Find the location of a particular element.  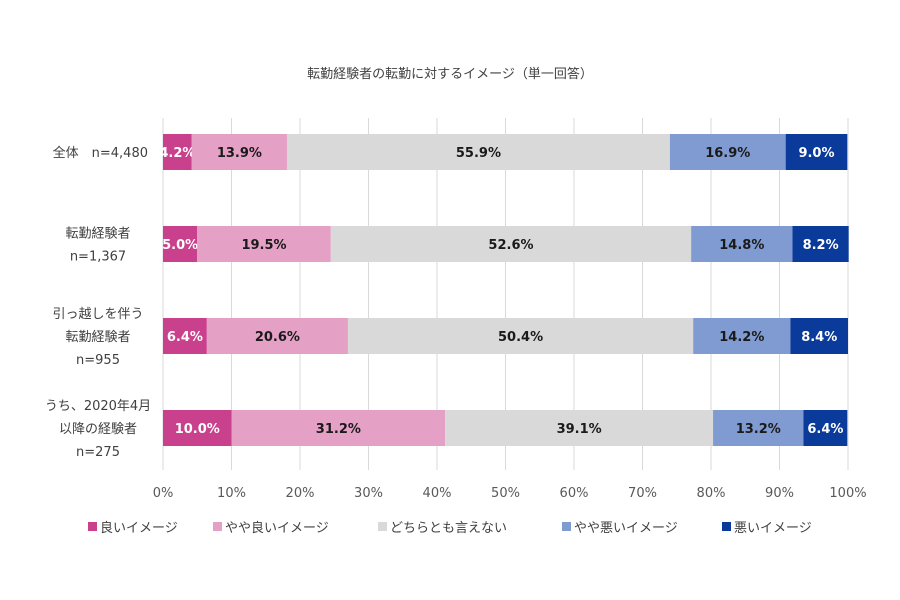

legend-label: どちらとも言えない is located at coordinates (448, 528).